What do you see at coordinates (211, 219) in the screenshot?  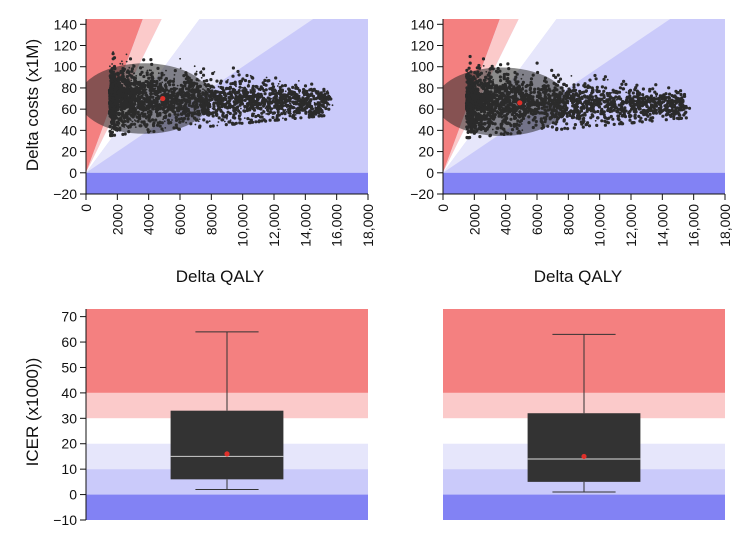 I see `x-tick-label: 8000` at bounding box center [211, 219].